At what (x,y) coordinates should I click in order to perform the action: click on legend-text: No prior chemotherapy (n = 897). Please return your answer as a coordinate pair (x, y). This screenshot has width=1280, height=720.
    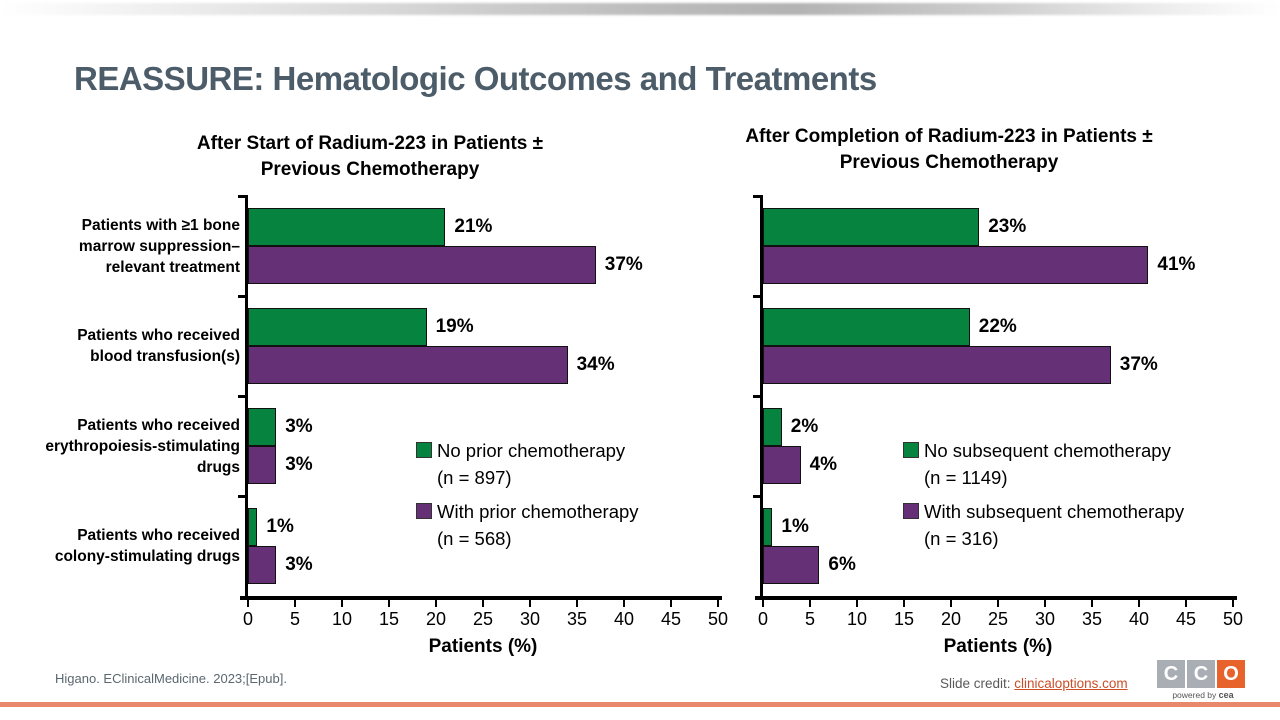
    Looking at the image, I should click on (531, 464).